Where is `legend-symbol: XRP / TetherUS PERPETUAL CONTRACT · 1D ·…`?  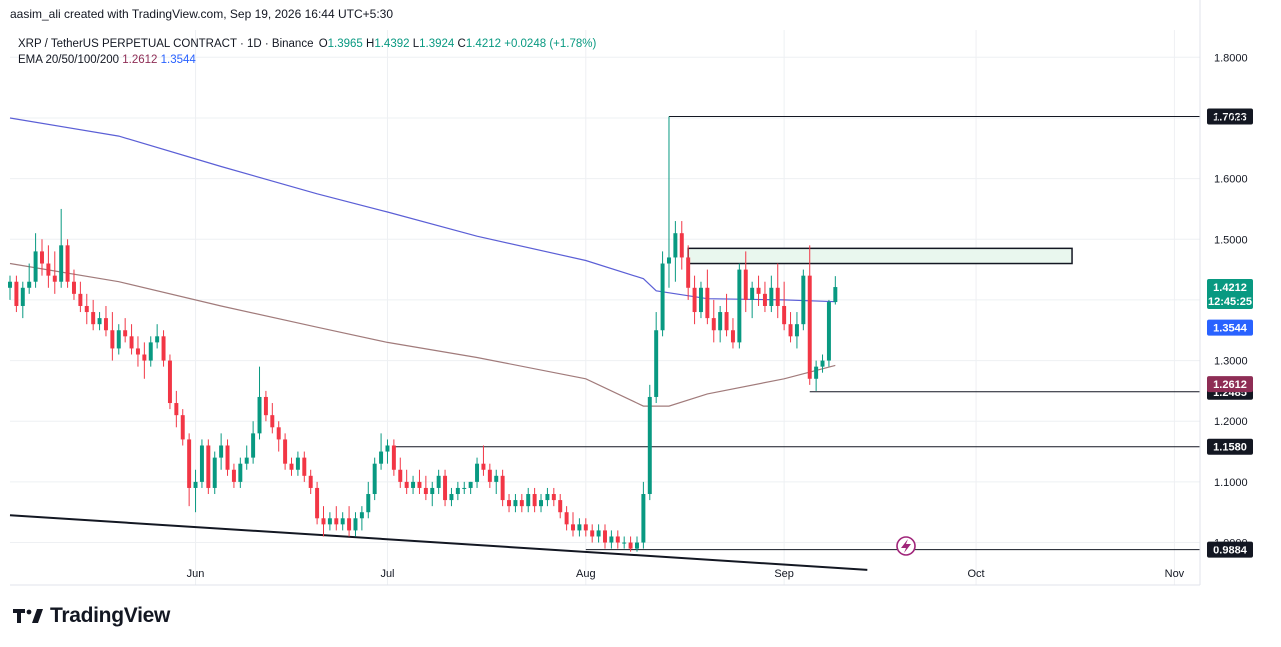
legend-symbol: XRP / TetherUS PERPETUAL CONTRACT · 1D ·… is located at coordinates (165, 44).